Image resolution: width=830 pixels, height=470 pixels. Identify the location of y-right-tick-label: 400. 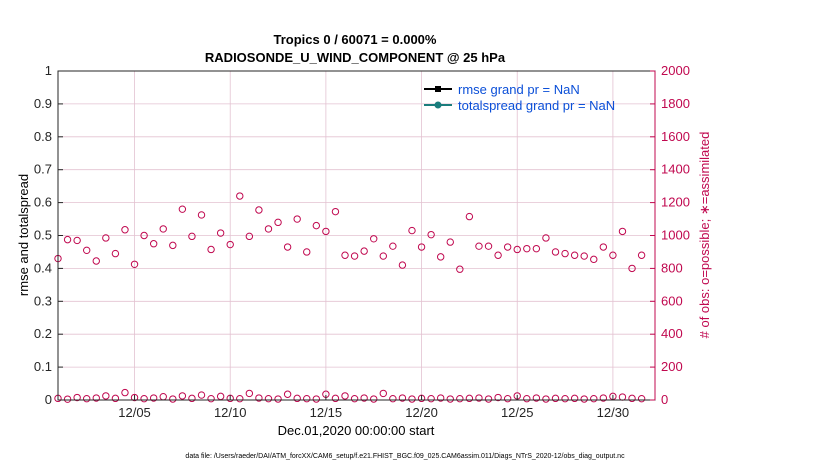
(672, 333).